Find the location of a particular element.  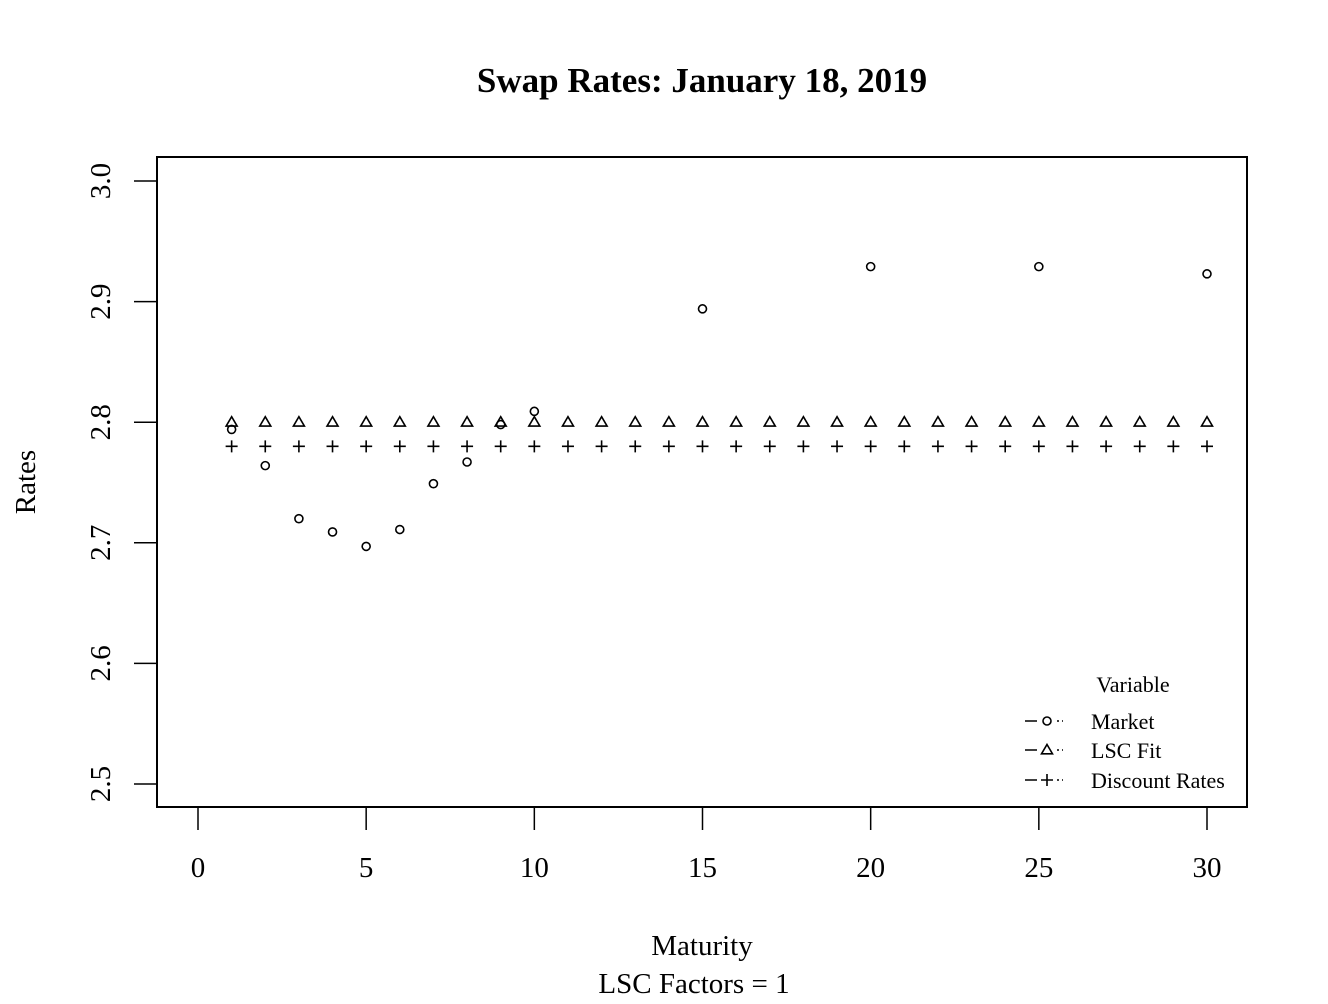

y-tick-label: 2.9 is located at coordinates (101, 301).